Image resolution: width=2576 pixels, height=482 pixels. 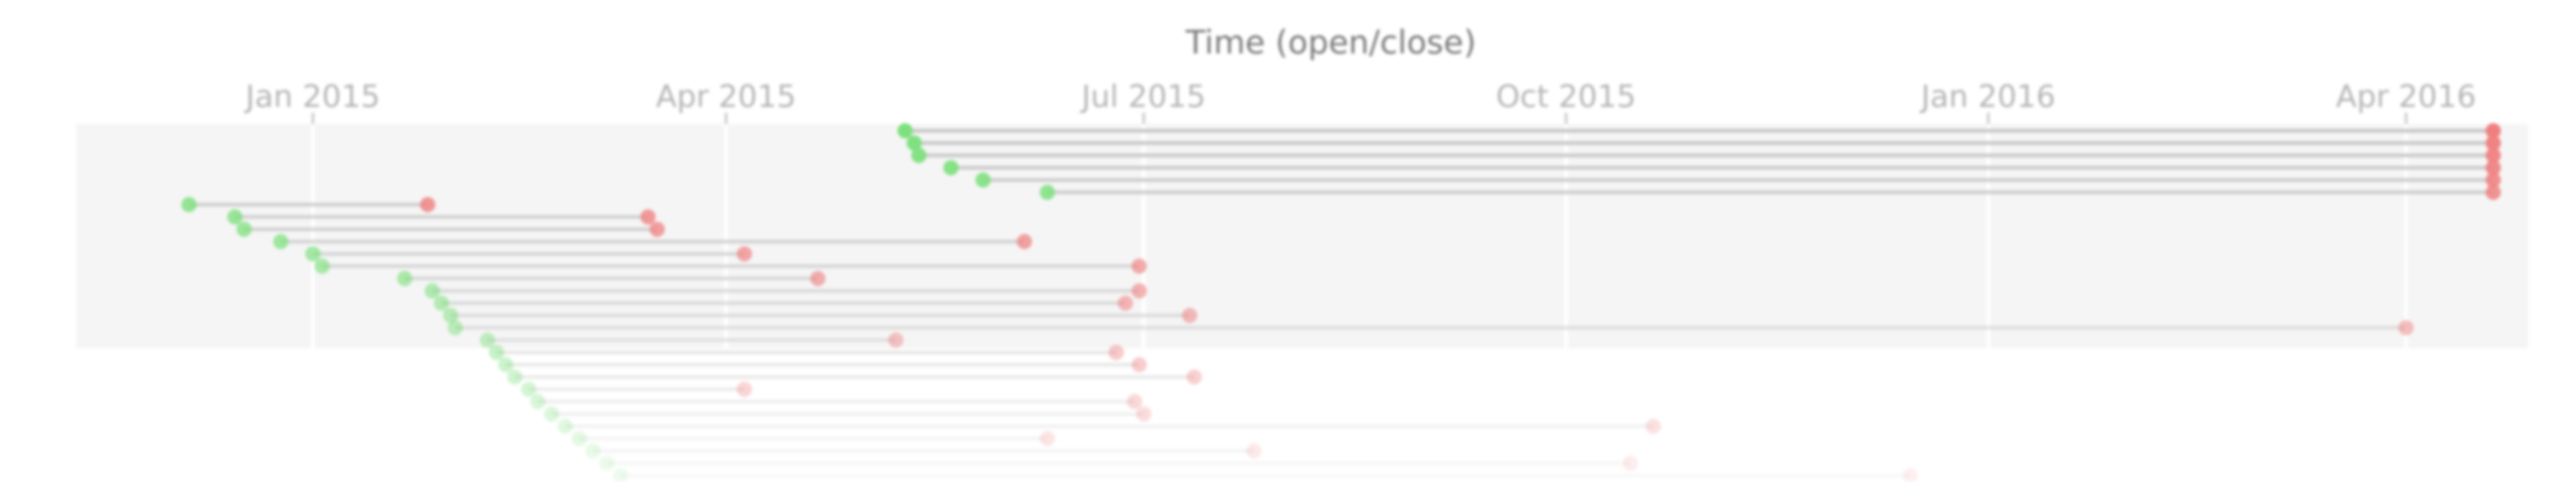 I want to click on tick-label: Jan 2015, so click(x=312, y=96).